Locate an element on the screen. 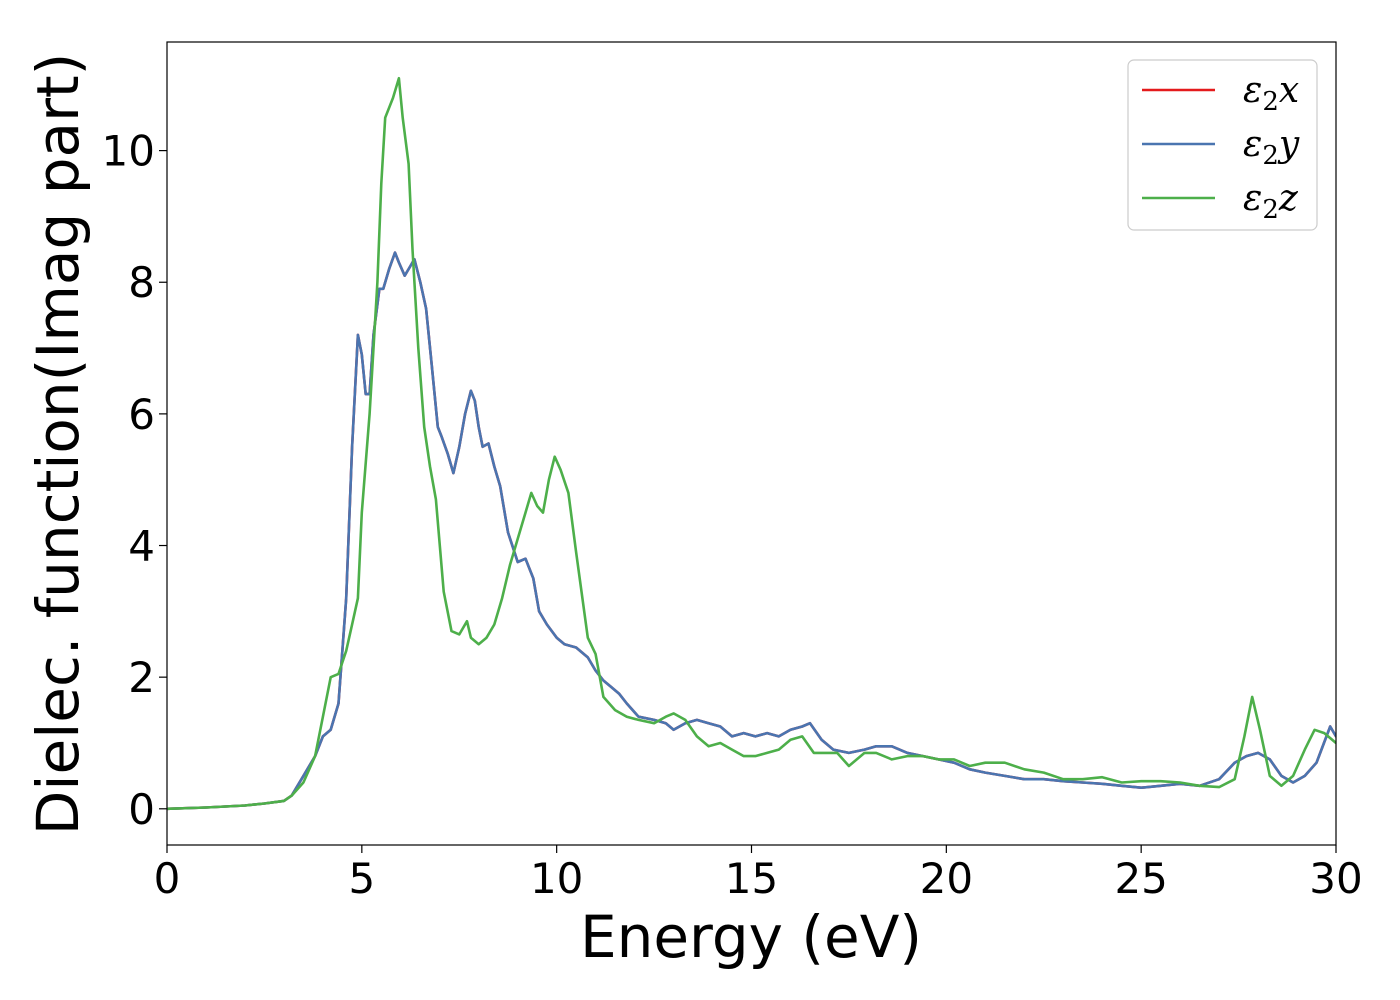 This screenshot has width=1400, height=1000. legend-label-z: ε2z is located at coordinates (1271, 201).